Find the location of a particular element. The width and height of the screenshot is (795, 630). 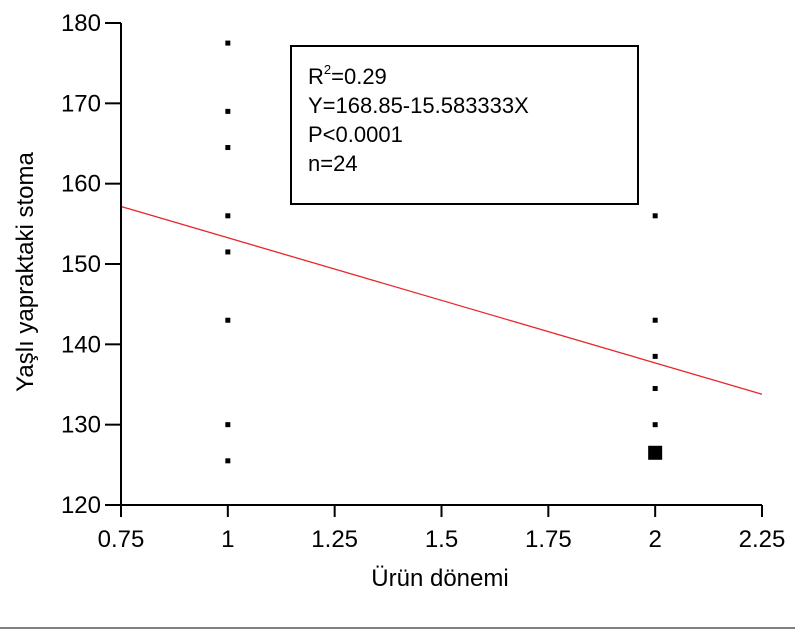

y-tick-label: 140 is located at coordinates (81, 344).